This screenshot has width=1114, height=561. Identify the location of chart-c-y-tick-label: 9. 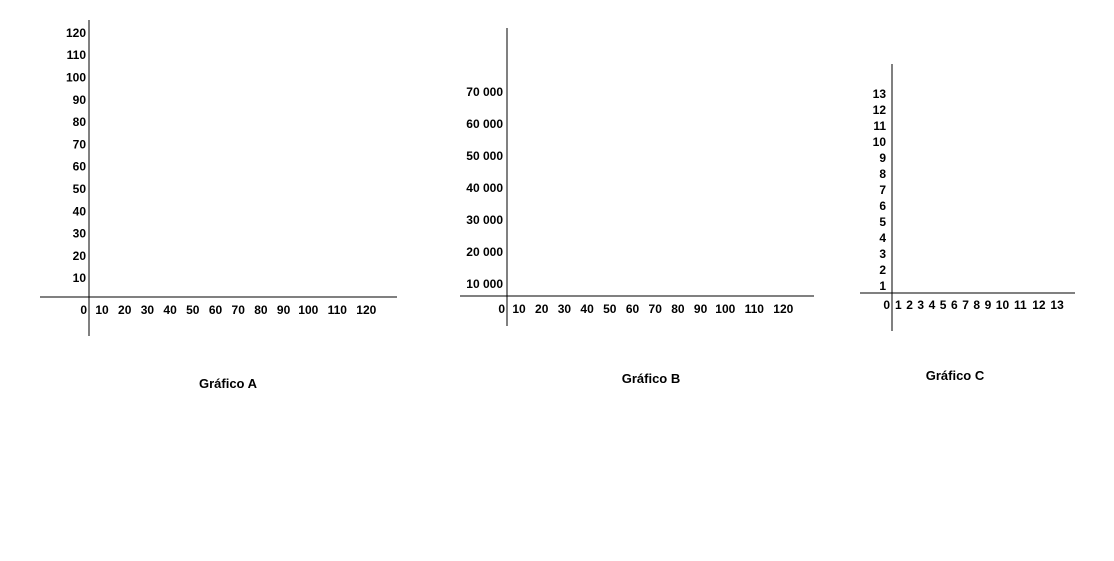
(882, 158).